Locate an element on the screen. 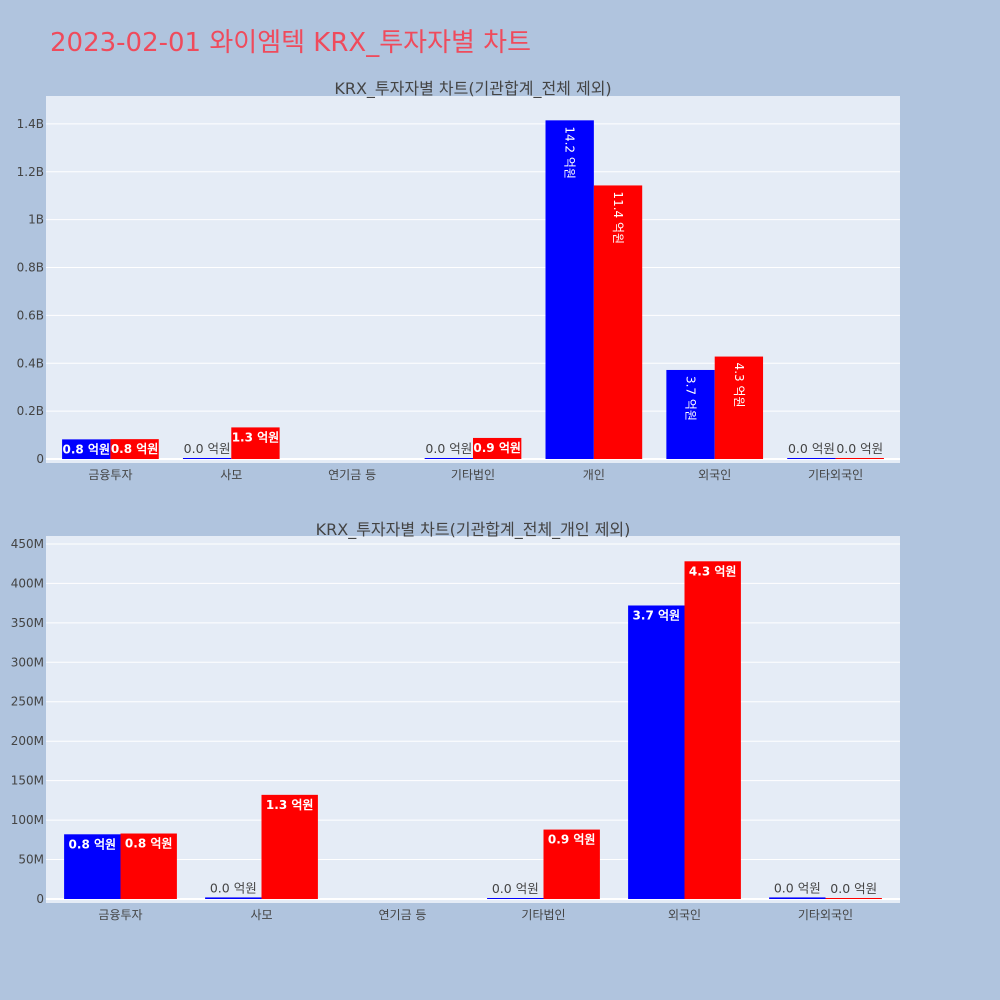 This screenshot has width=1000, height=1000. y-tick-label: 0.8B is located at coordinates (30, 268).